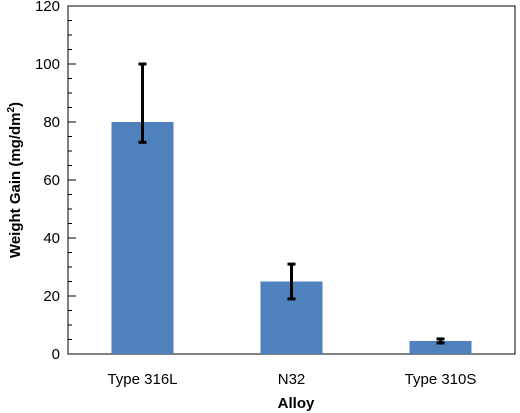 The height and width of the screenshot is (413, 520). Describe the element at coordinates (441, 379) in the screenshot. I see `x-tick-label: Type 310S` at that location.